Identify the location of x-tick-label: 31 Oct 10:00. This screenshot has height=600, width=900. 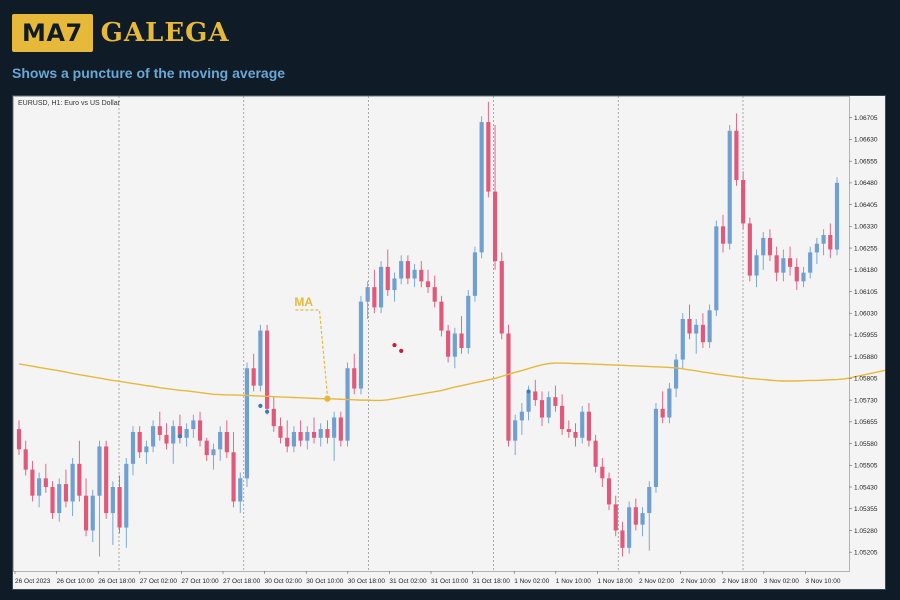
(450, 581).